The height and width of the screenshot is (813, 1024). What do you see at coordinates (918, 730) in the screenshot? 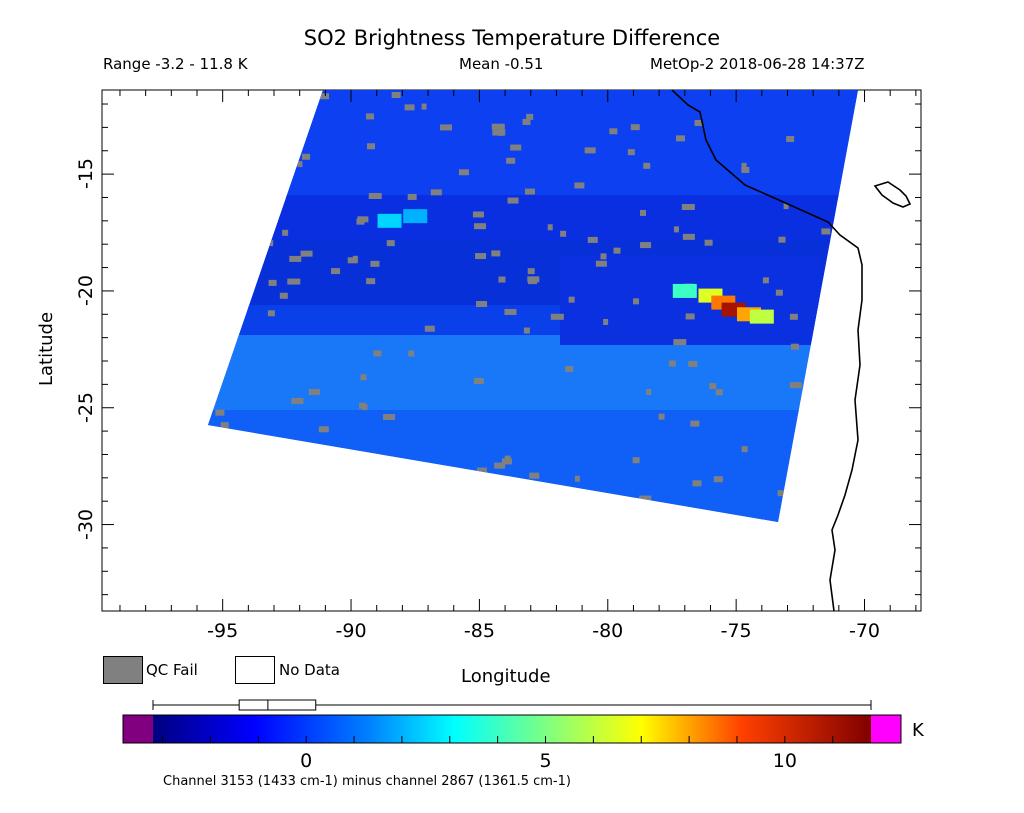
I see `colorbar-unit: K` at bounding box center [918, 730].